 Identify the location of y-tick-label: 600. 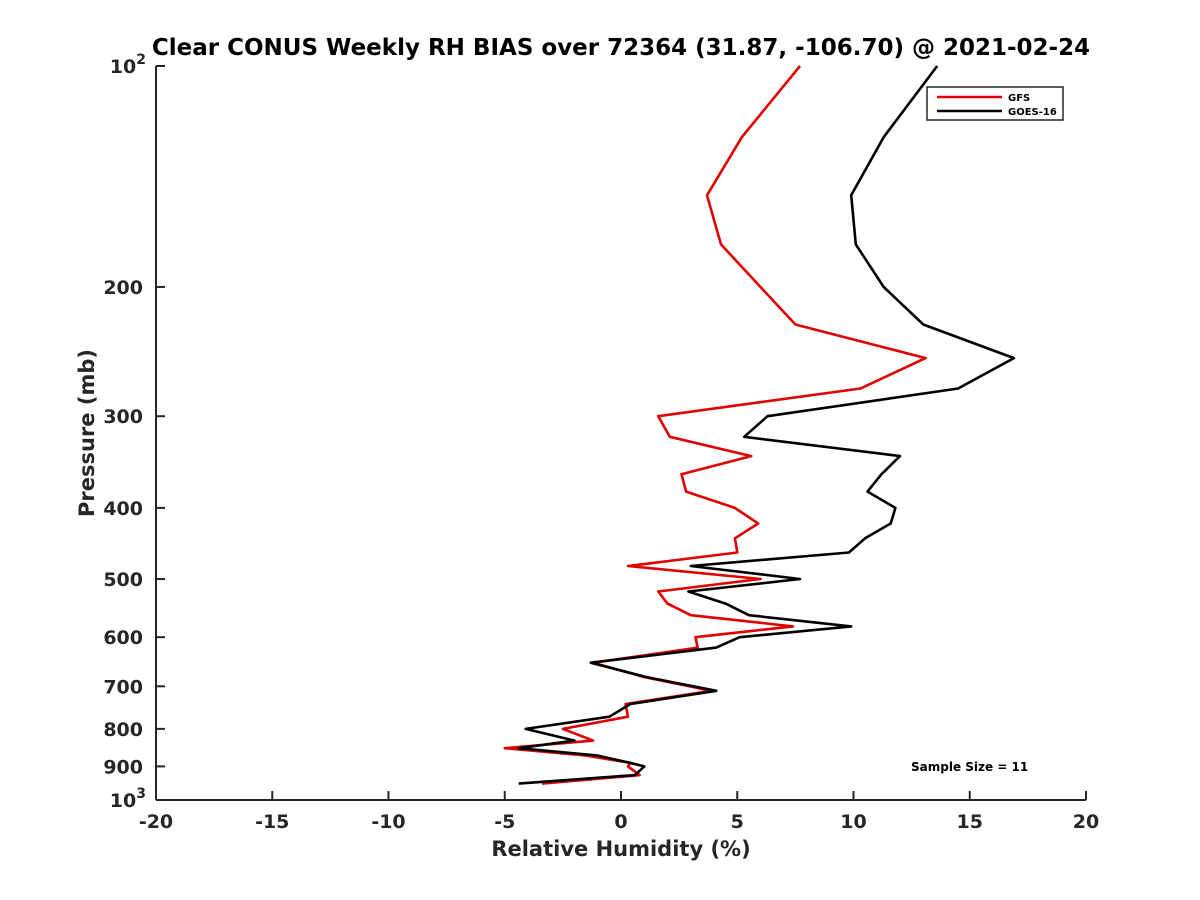
(123, 638).